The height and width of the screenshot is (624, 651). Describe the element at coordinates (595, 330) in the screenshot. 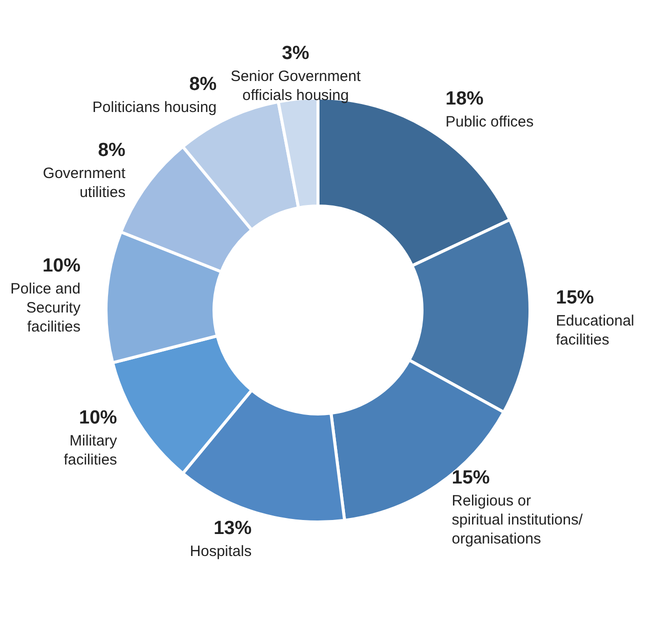

I see `slice-label: Educational facilities` at that location.